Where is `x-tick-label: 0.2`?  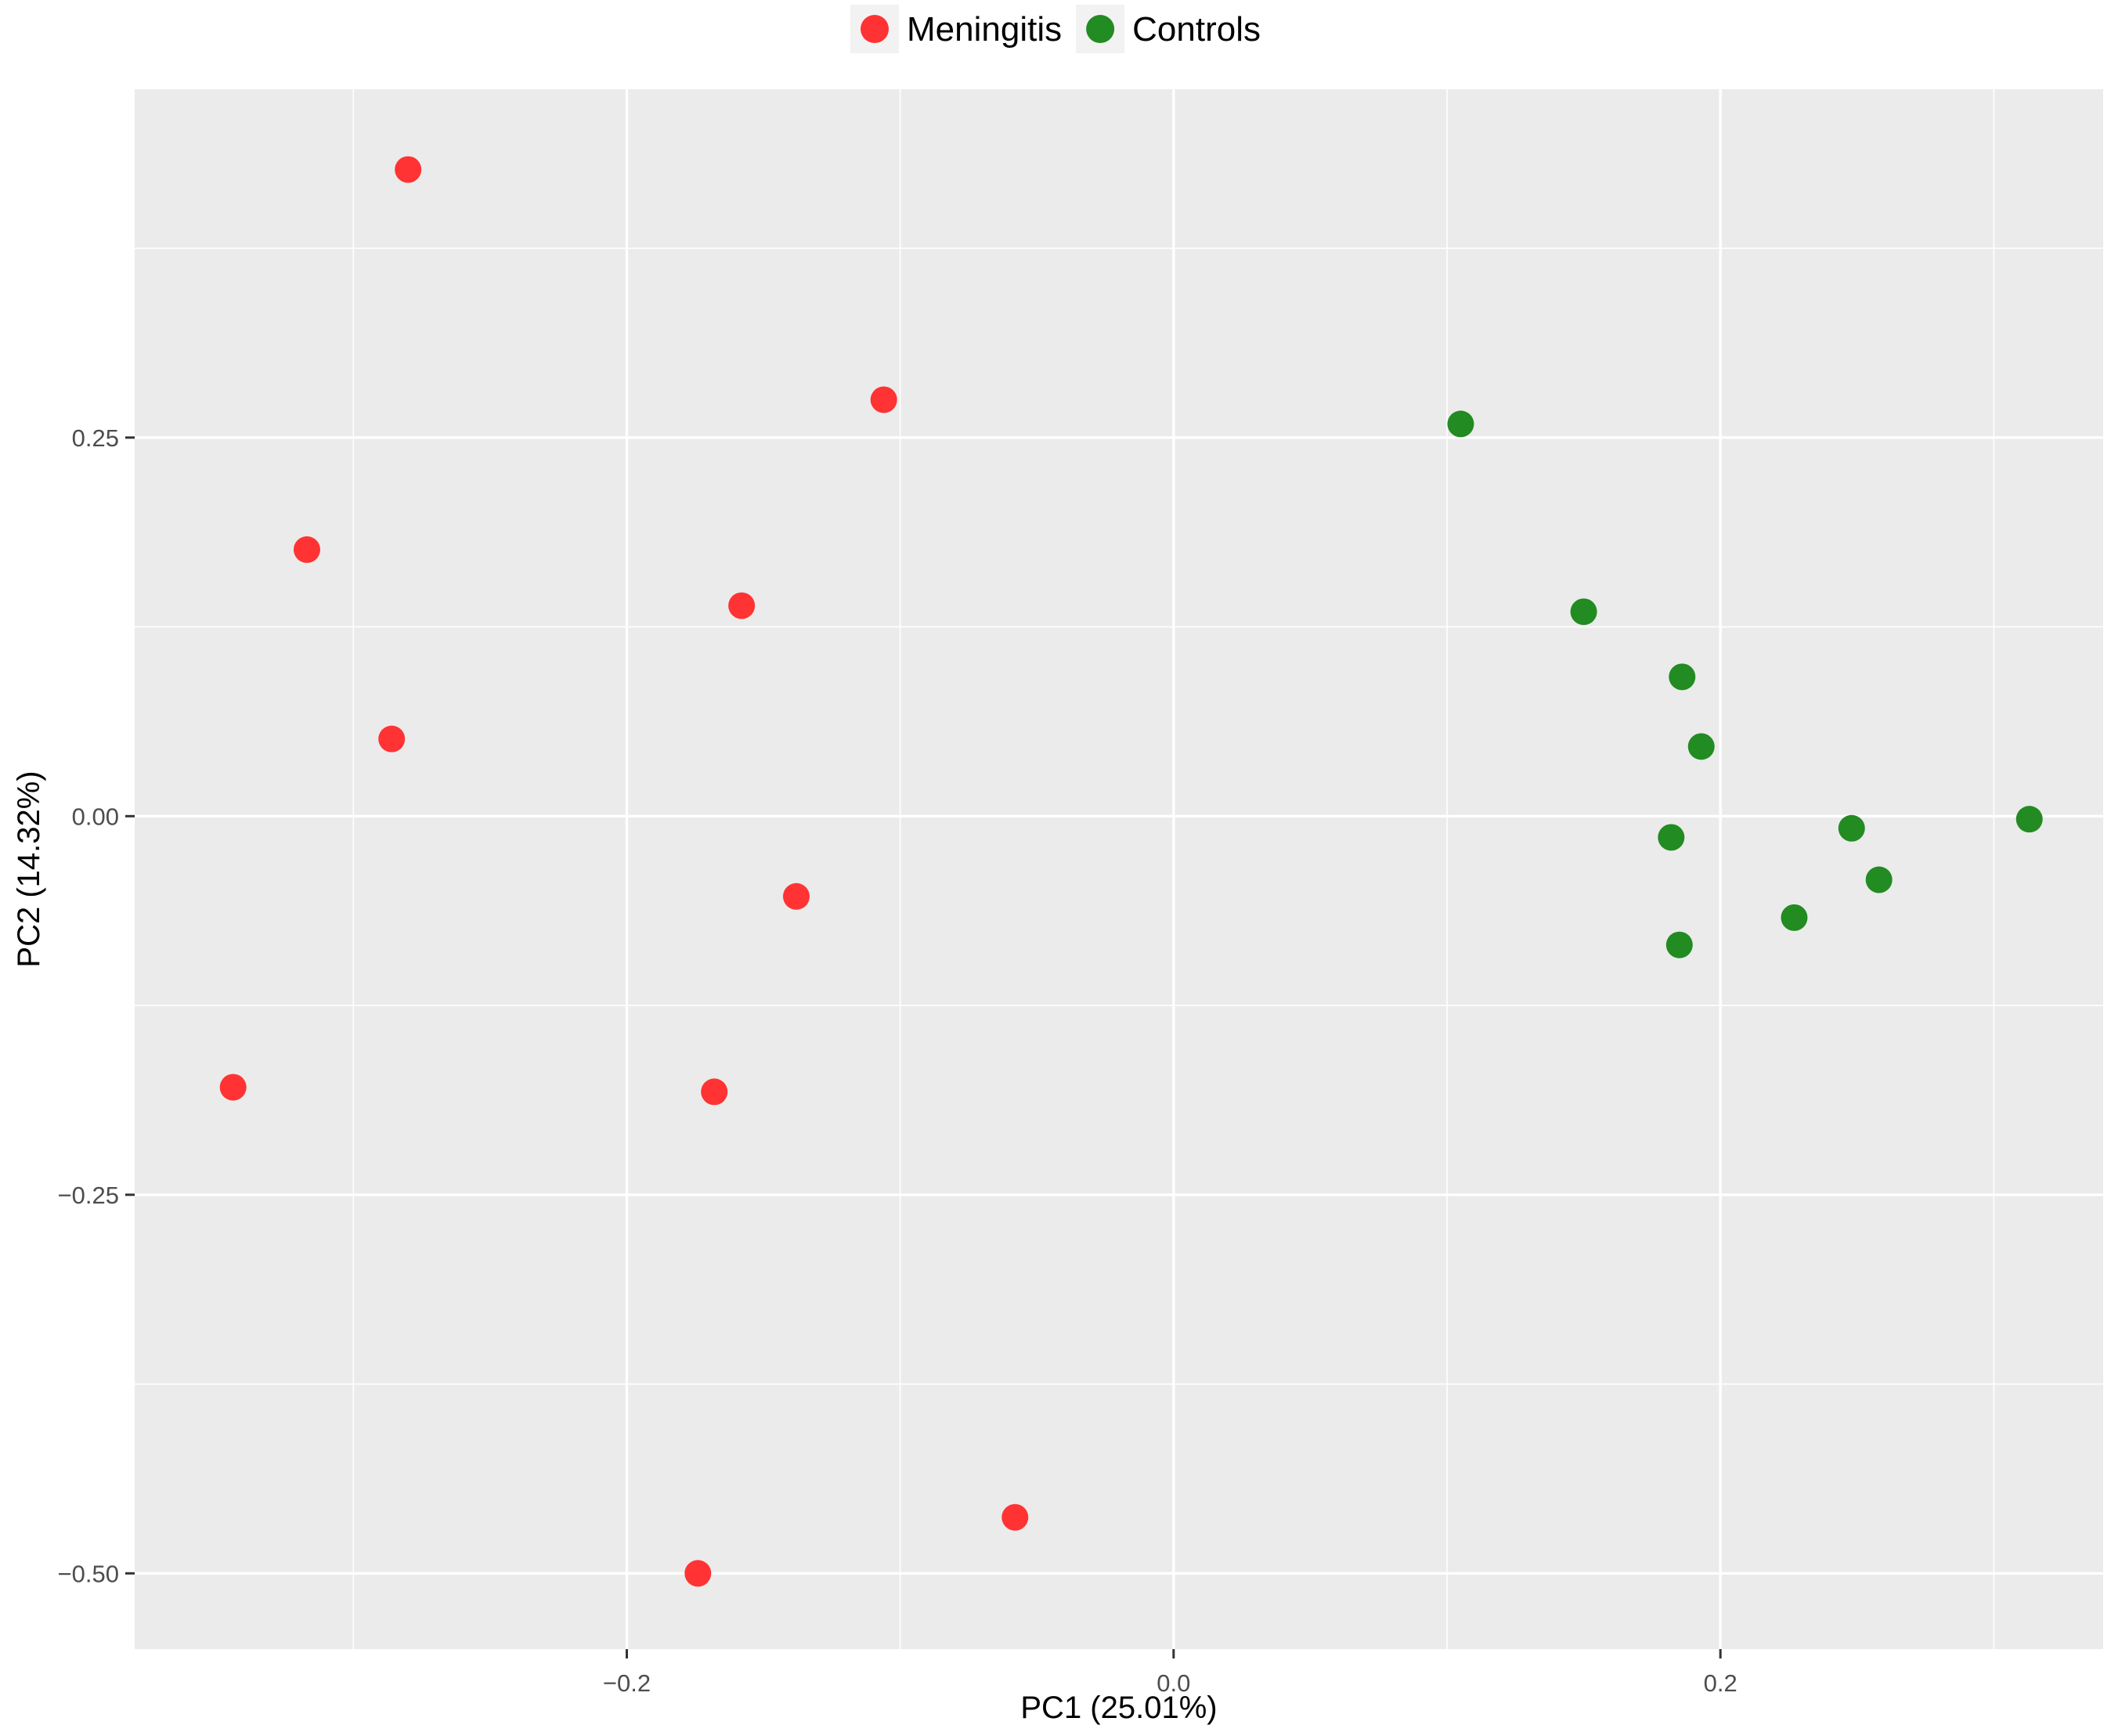 x-tick-label: 0.2 is located at coordinates (1721, 1683).